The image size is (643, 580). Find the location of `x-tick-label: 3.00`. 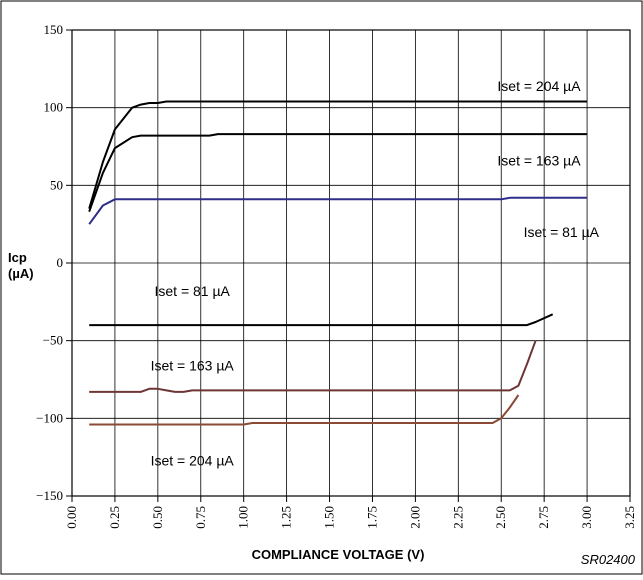

x-tick-label: 3.00 is located at coordinates (586, 517).